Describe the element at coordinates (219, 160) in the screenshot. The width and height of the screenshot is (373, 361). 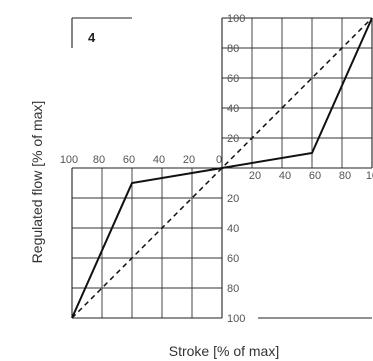
I see `x-tick-label: 0` at that location.